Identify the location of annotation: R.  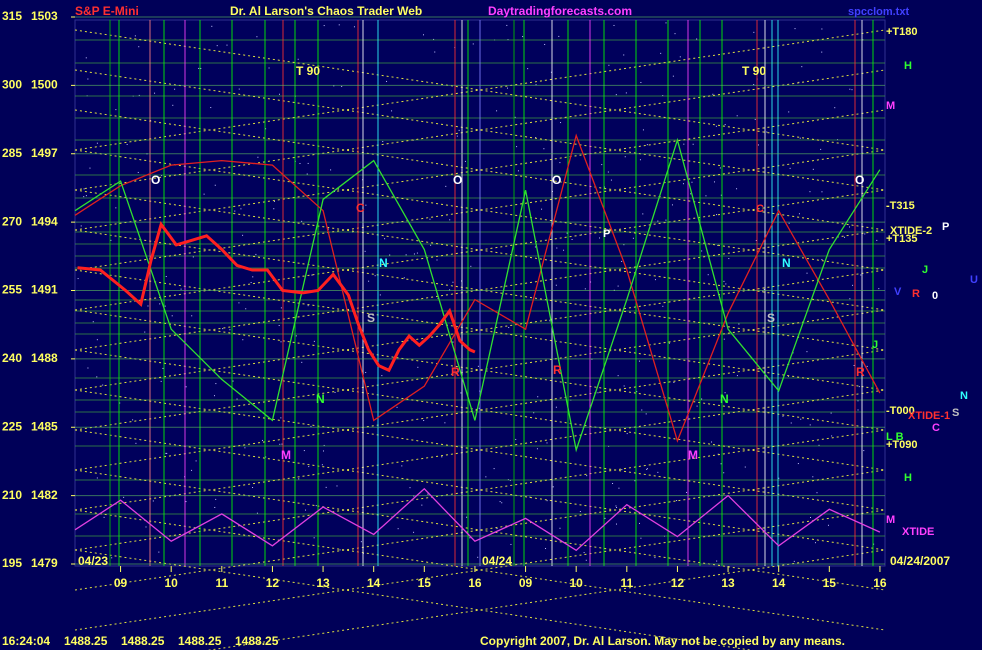
(557, 370).